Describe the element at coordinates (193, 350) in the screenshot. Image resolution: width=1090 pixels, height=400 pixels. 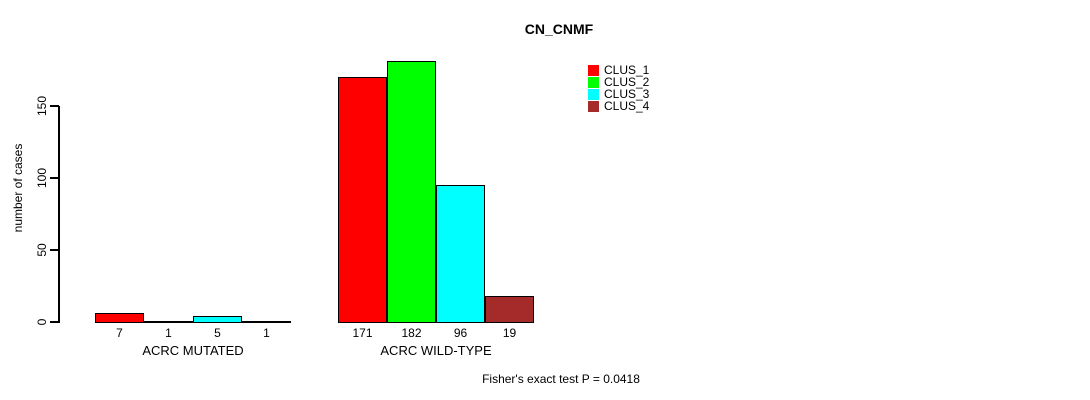
I see `x-category-label-0: ACRC MUTATED` at that location.